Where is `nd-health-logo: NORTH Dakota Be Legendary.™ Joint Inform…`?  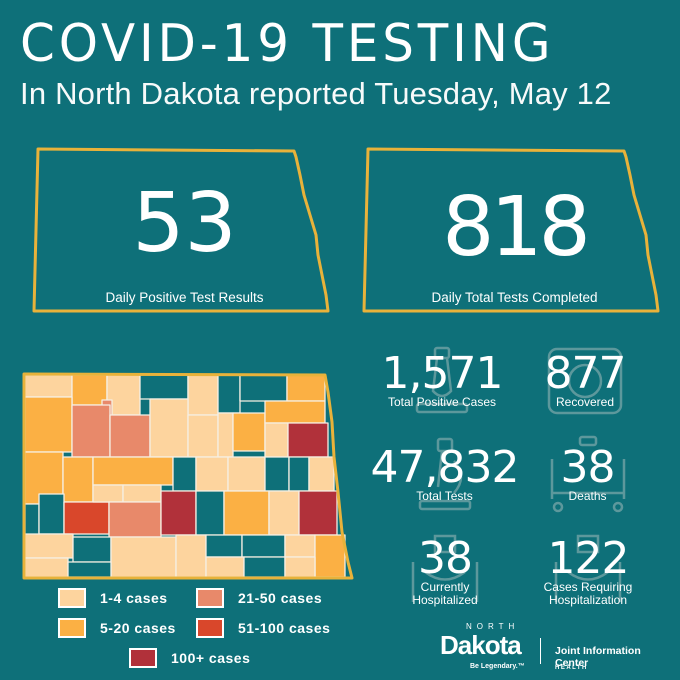
nd-health-logo: NORTH Dakota Be Legendary.™ Joint Inform… is located at coordinates (557, 647).